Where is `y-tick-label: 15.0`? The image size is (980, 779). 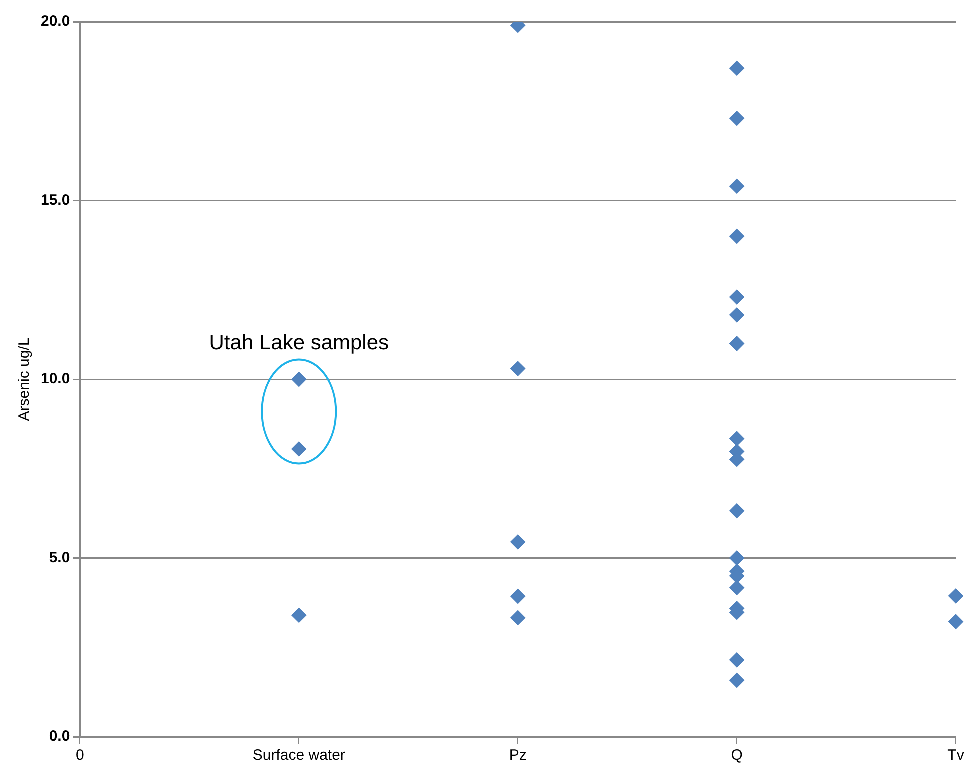
y-tick-label: 15.0 is located at coordinates (55, 200).